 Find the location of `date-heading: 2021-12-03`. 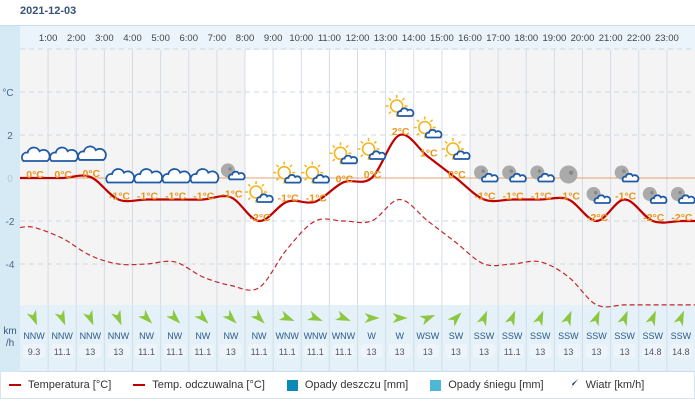

date-heading: 2021-12-03 is located at coordinates (48, 11).